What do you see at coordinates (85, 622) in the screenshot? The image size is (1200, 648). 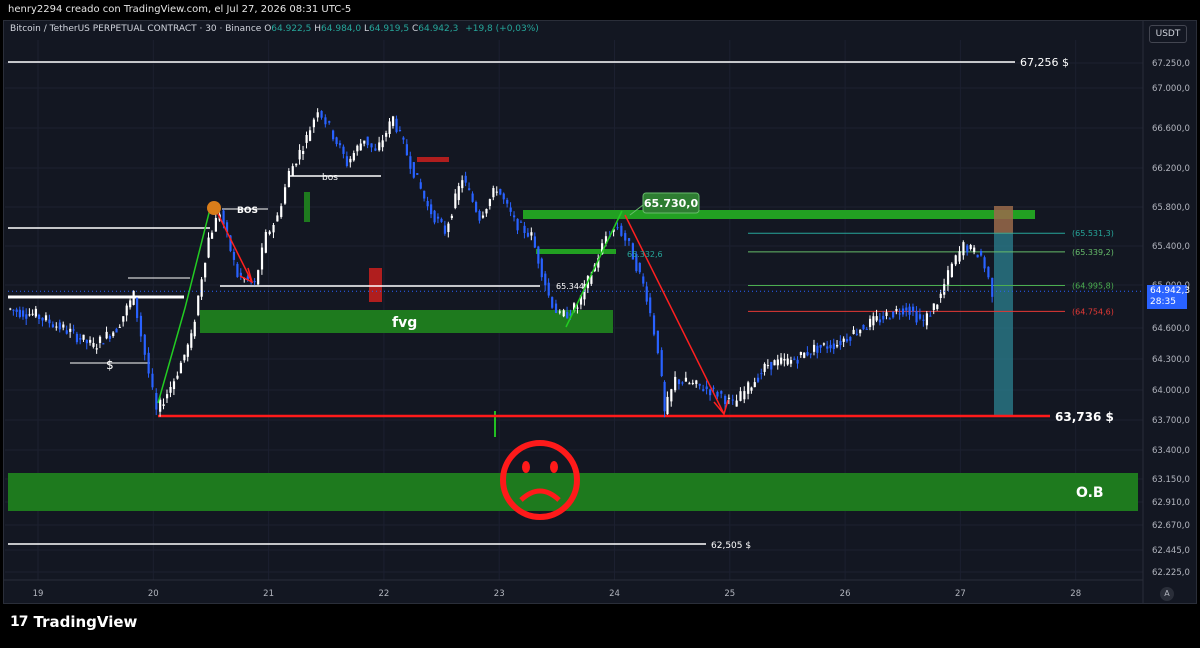 I see `tradingview-wordmark: TradingView` at bounding box center [85, 622].